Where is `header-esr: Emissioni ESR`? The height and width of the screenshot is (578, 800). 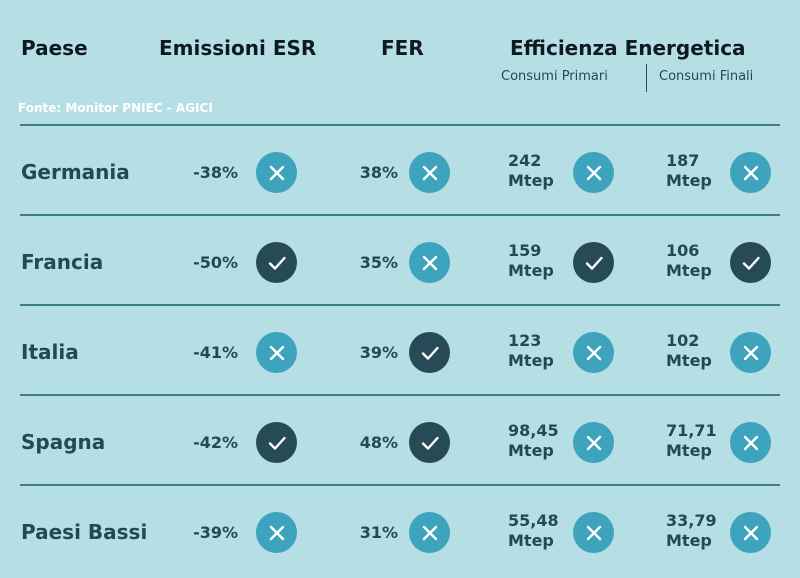 header-esr: Emissioni ESR is located at coordinates (238, 48).